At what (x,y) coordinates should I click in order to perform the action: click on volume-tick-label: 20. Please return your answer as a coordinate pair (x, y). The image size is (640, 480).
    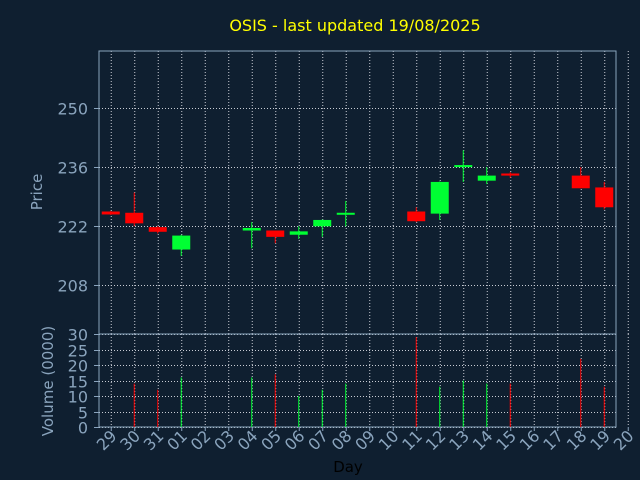
    Looking at the image, I should click on (78, 366).